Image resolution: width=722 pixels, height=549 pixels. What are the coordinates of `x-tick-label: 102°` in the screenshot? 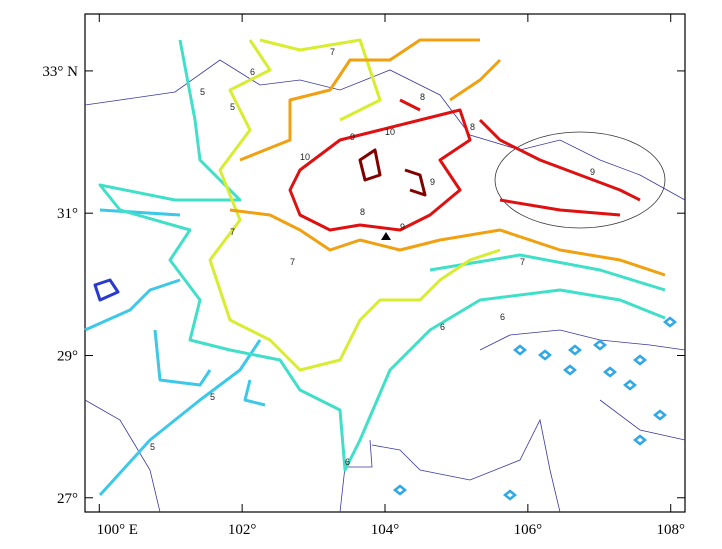 It's located at (242, 530).